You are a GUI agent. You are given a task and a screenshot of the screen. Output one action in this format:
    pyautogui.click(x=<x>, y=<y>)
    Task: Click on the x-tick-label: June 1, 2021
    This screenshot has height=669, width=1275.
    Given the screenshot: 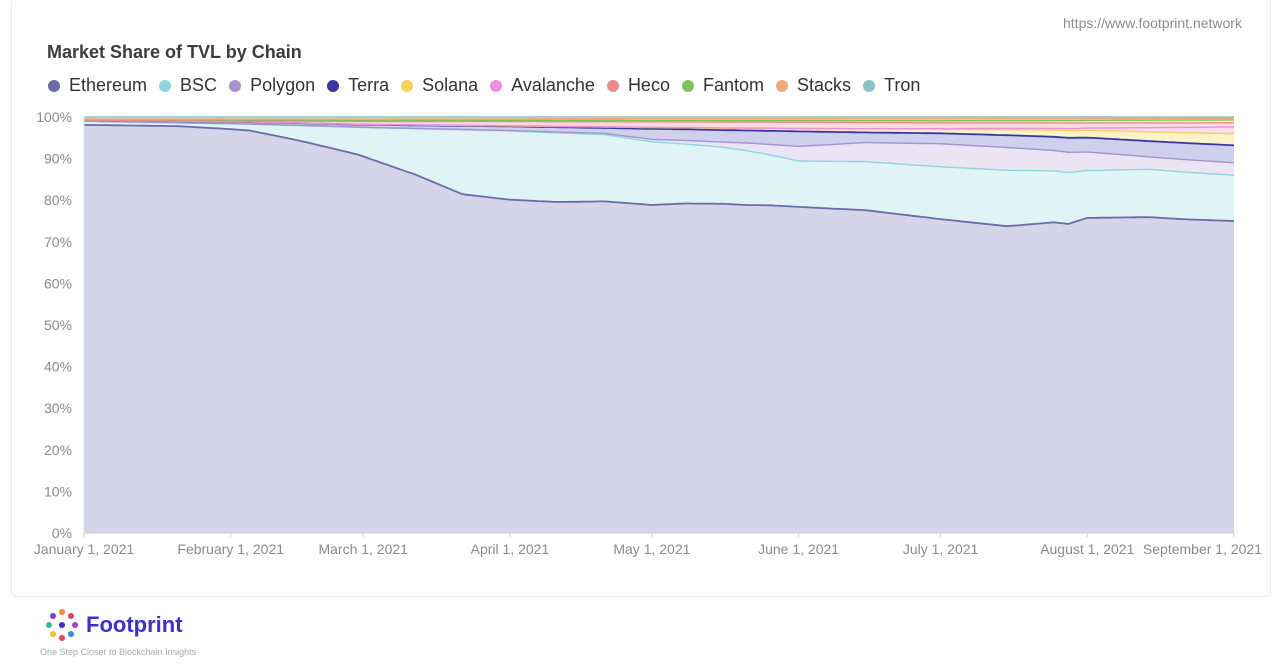 What is the action you would take?
    pyautogui.click(x=798, y=549)
    